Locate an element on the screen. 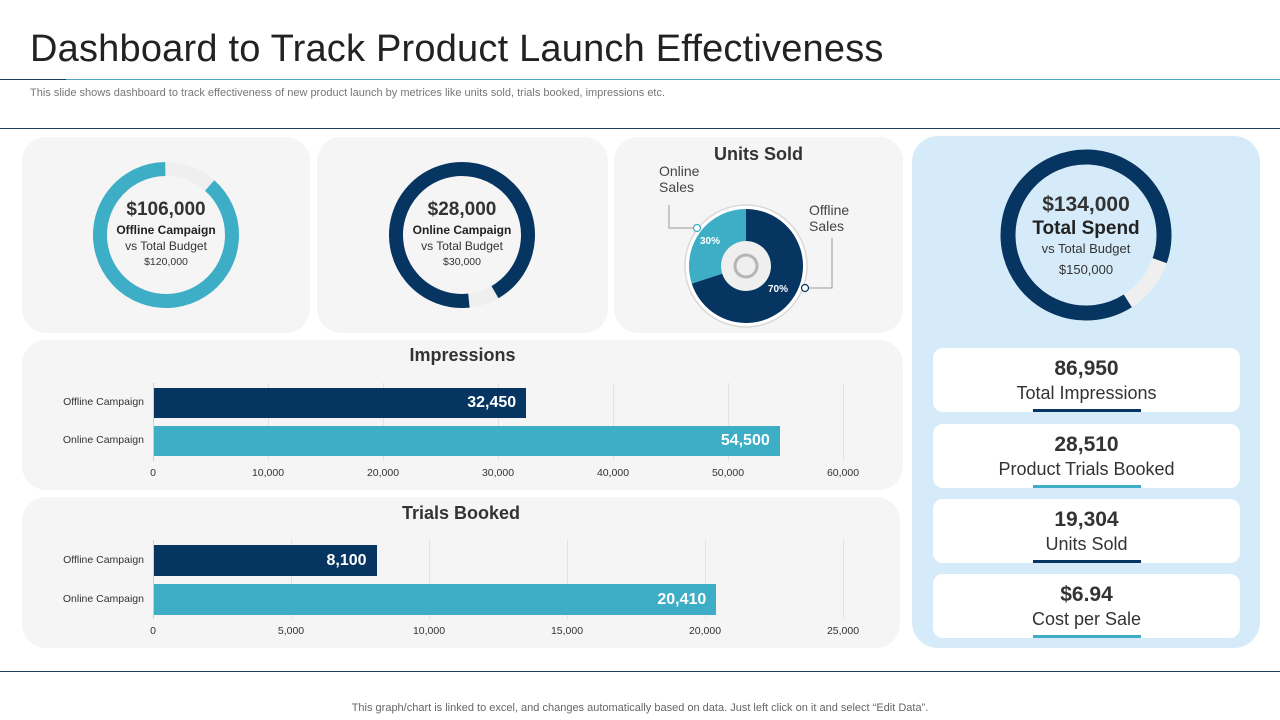 Image resolution: width=1280 pixels, height=720 pixels. kpi-label: Units Sold is located at coordinates (1086, 544).